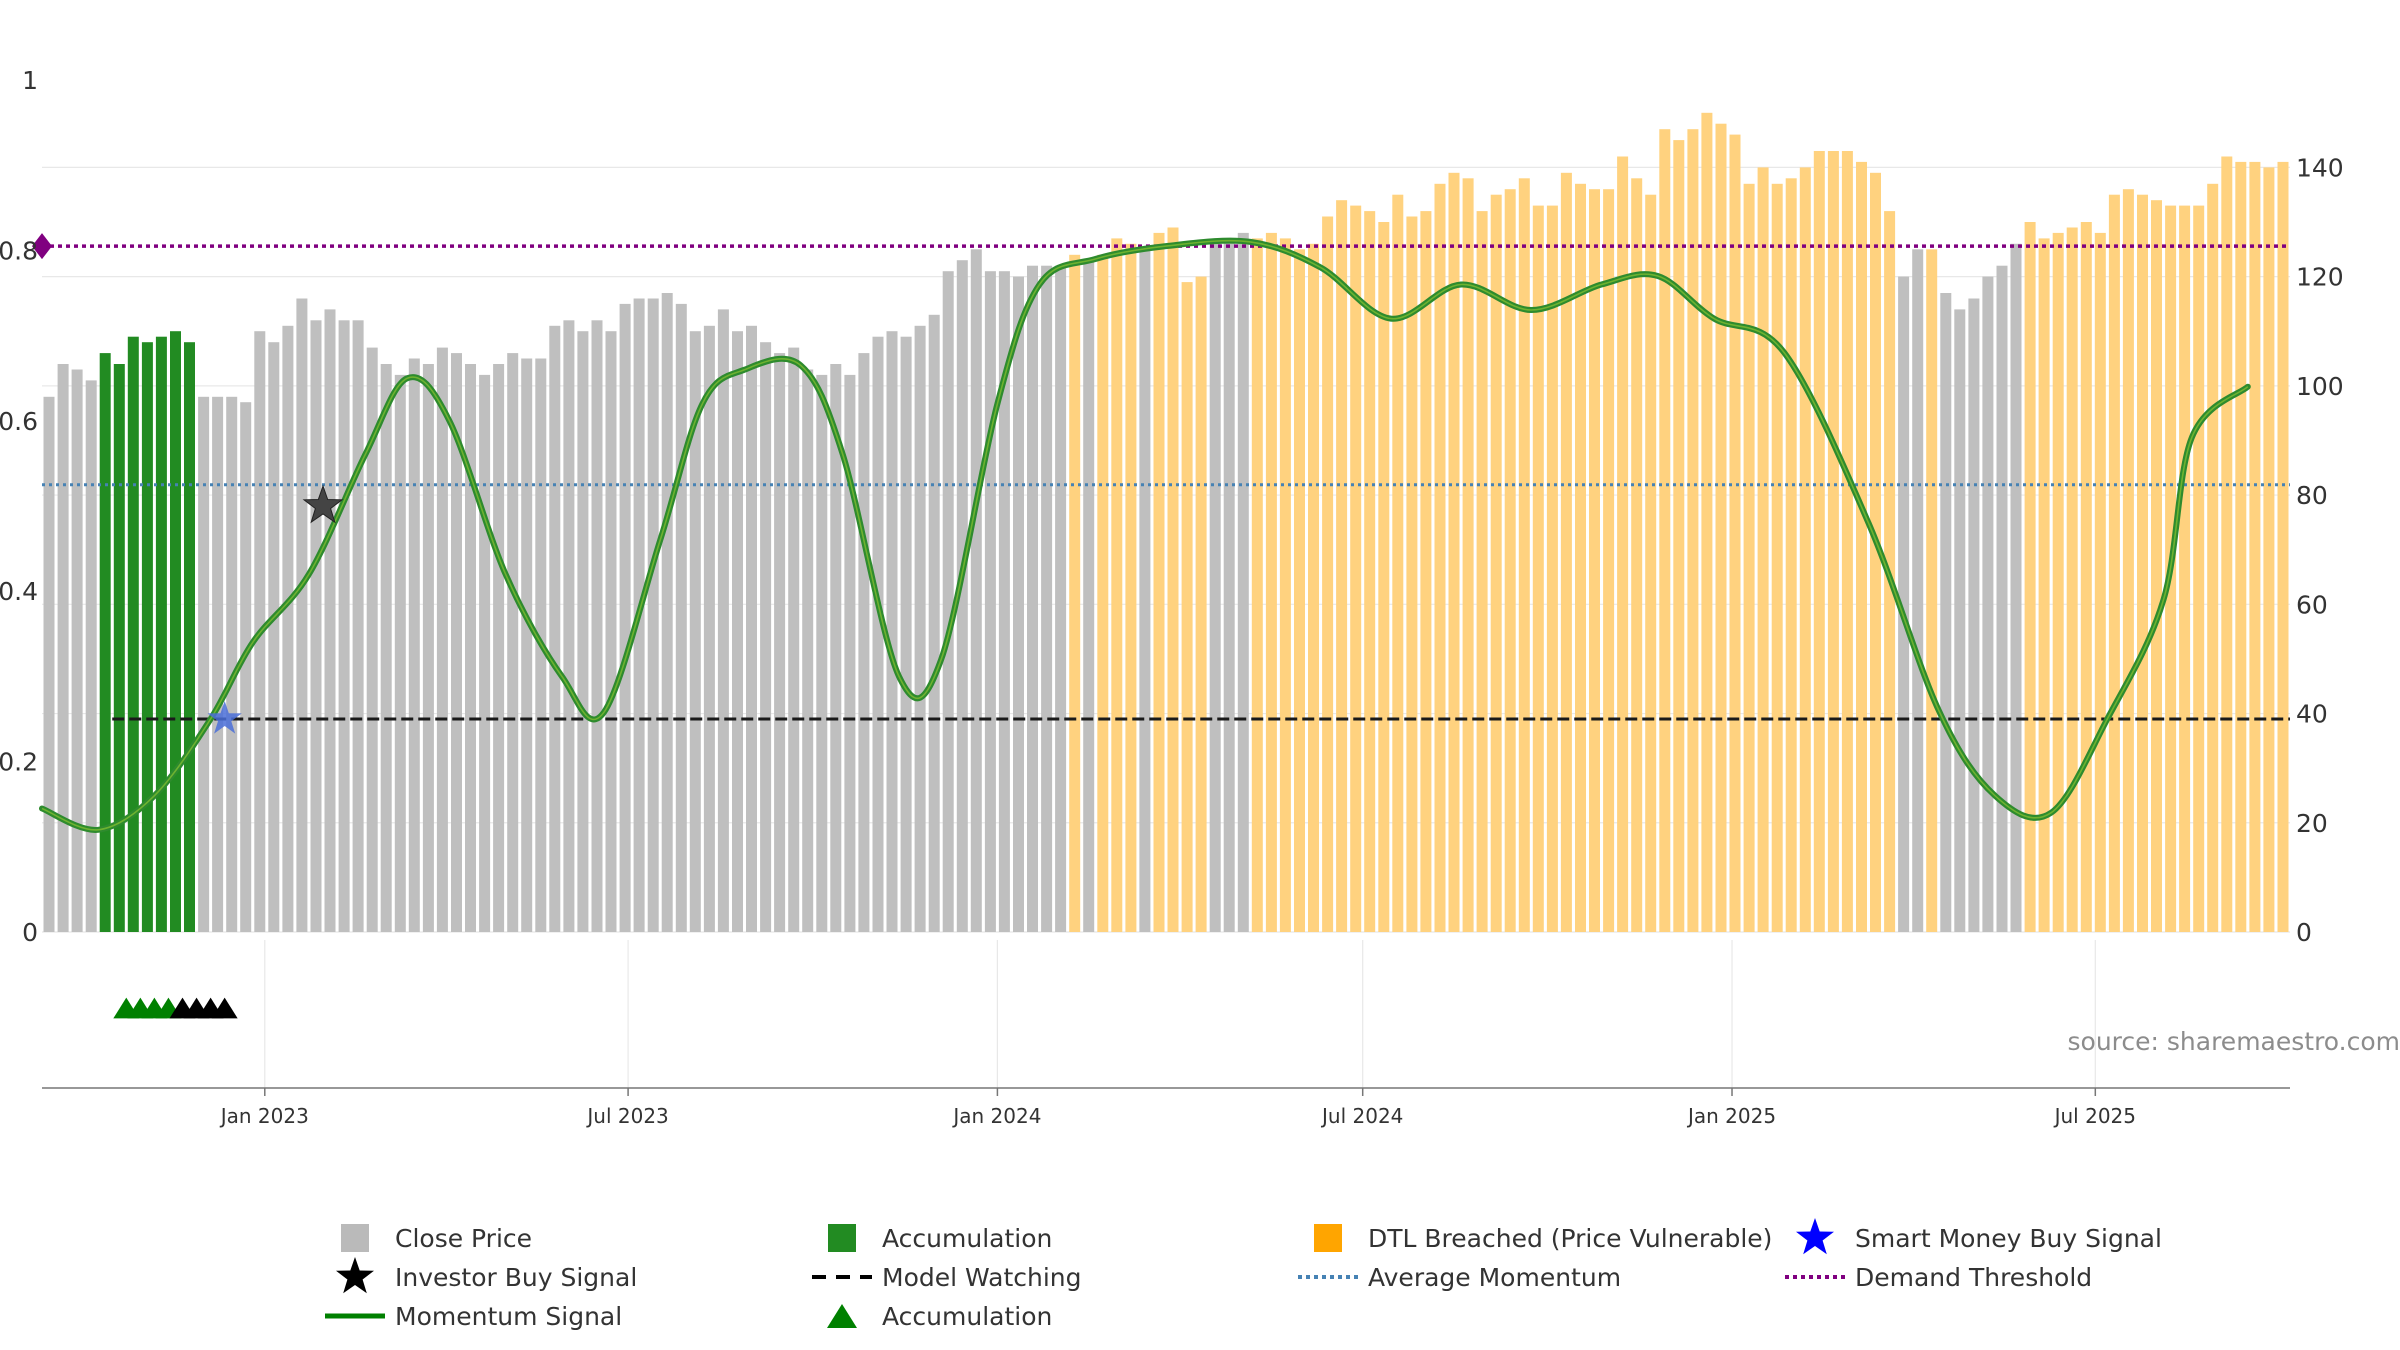 The image size is (2400, 1350). What do you see at coordinates (436, 1238) in the screenshot?
I see `legend-item: Close Price` at bounding box center [436, 1238].